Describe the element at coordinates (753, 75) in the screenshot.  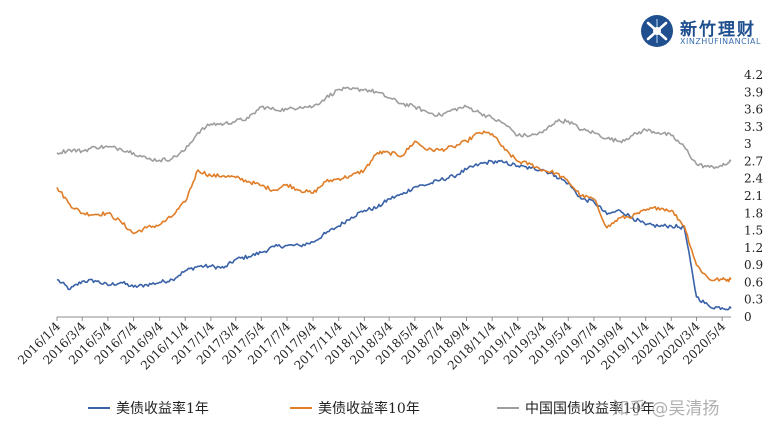
I see `y-tick-label: 4.2` at that location.